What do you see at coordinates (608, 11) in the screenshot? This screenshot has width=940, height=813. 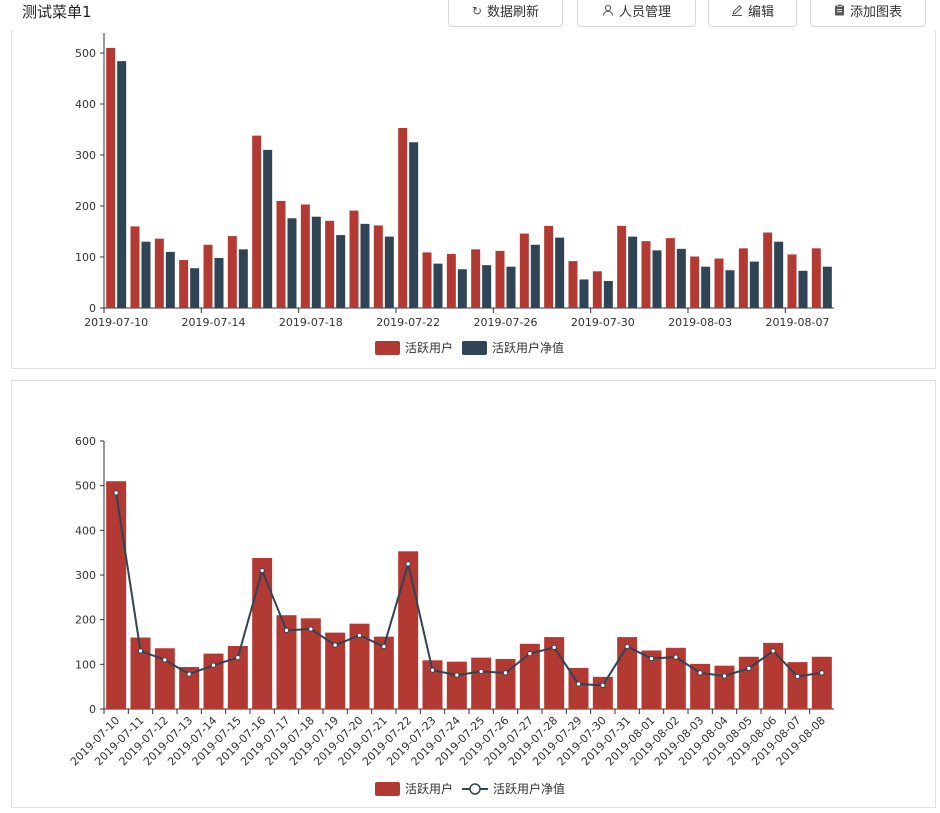 I see `user-icon` at bounding box center [608, 11].